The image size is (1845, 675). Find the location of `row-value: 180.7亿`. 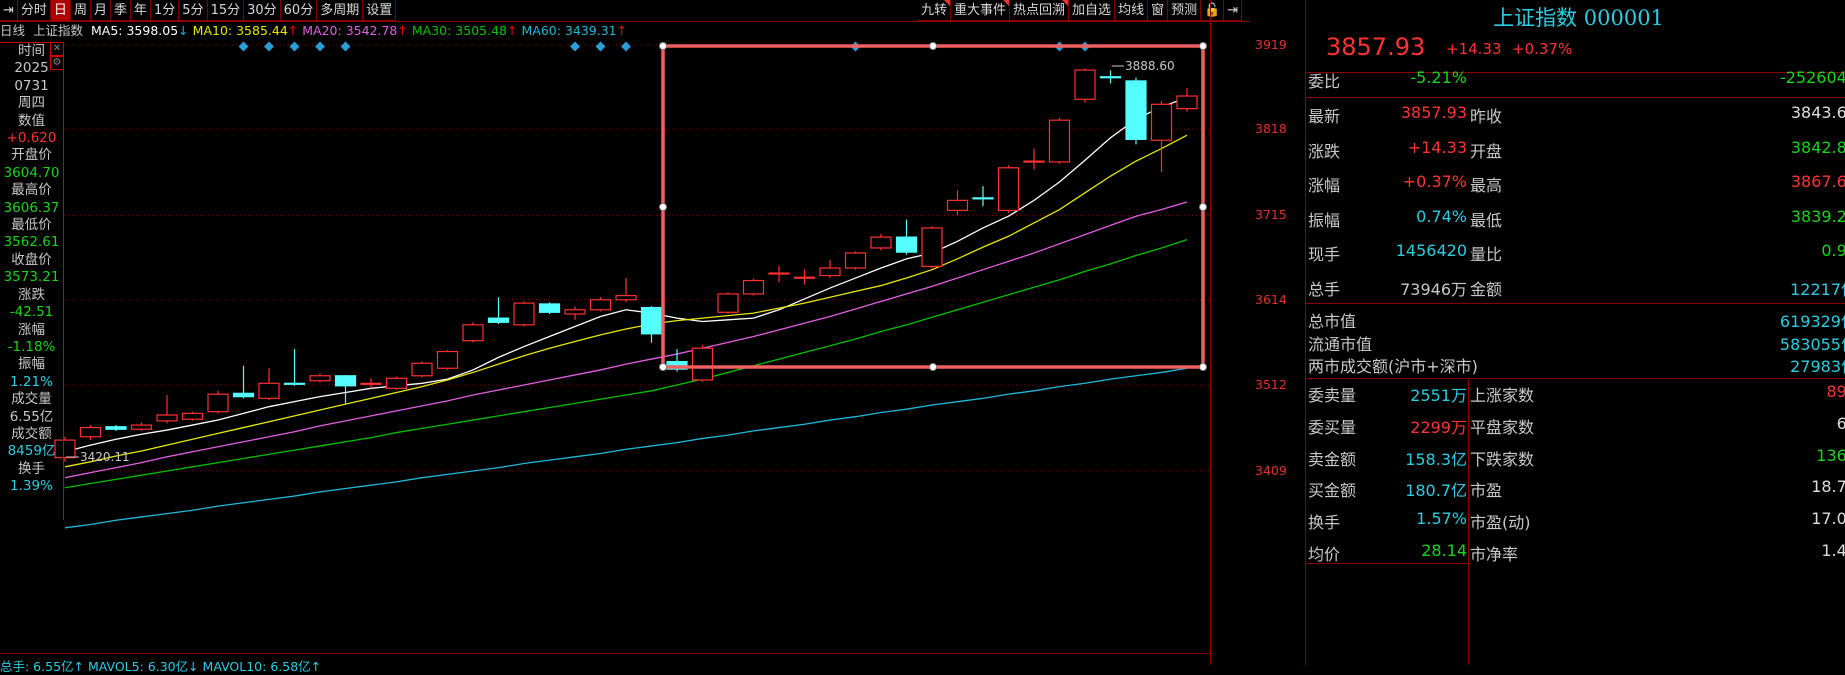

row-value: 180.7亿 is located at coordinates (1436, 491).